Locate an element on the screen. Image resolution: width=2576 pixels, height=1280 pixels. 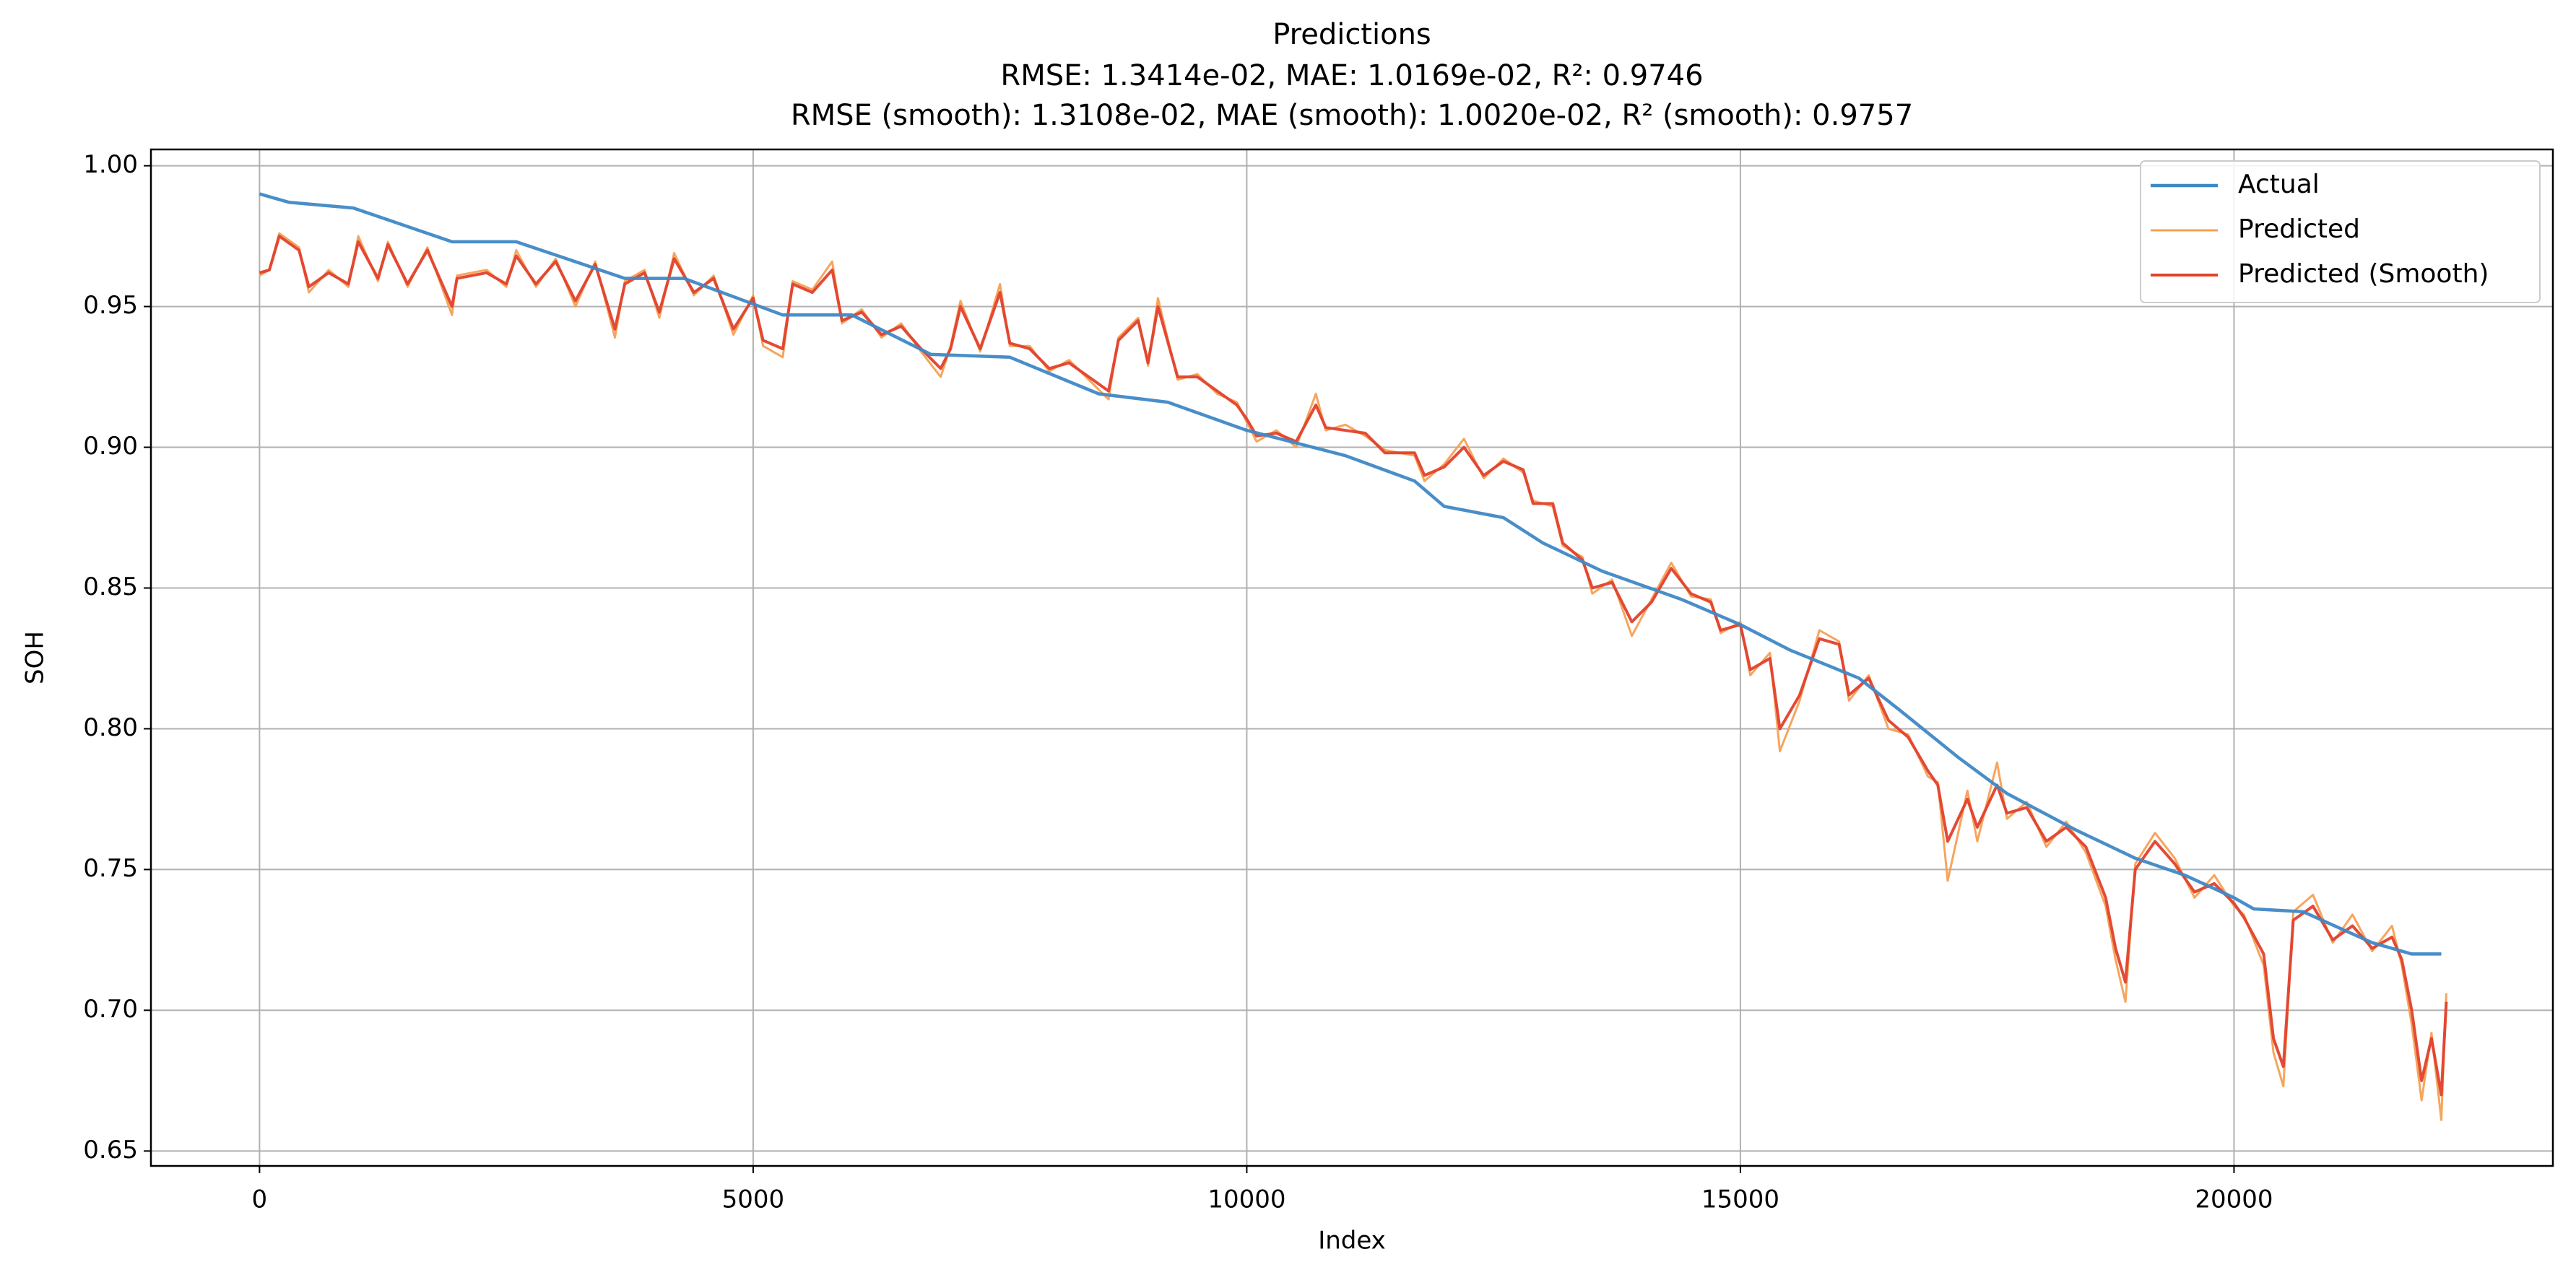
y-tick-label: 0.90 is located at coordinates (110, 447).